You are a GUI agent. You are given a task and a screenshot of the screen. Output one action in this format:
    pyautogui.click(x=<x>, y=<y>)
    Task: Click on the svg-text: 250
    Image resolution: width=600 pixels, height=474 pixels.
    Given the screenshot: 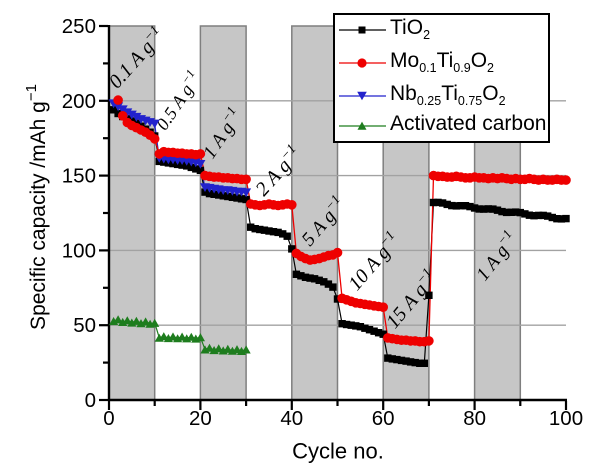 What is the action you would take?
    pyautogui.click(x=79, y=26)
    